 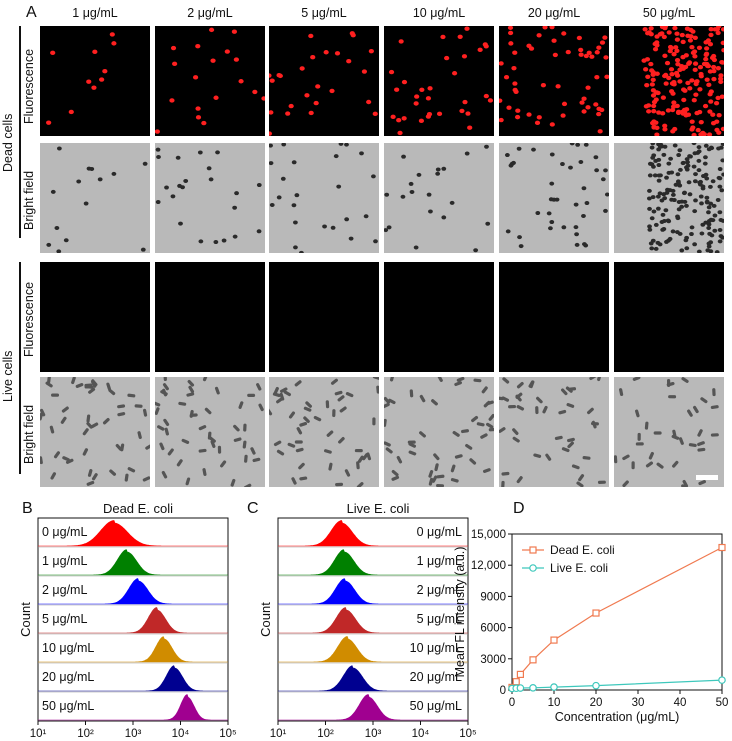 What do you see at coordinates (325, 734) in the screenshot?
I see `x-tick-label: 10²` at bounding box center [325, 734].